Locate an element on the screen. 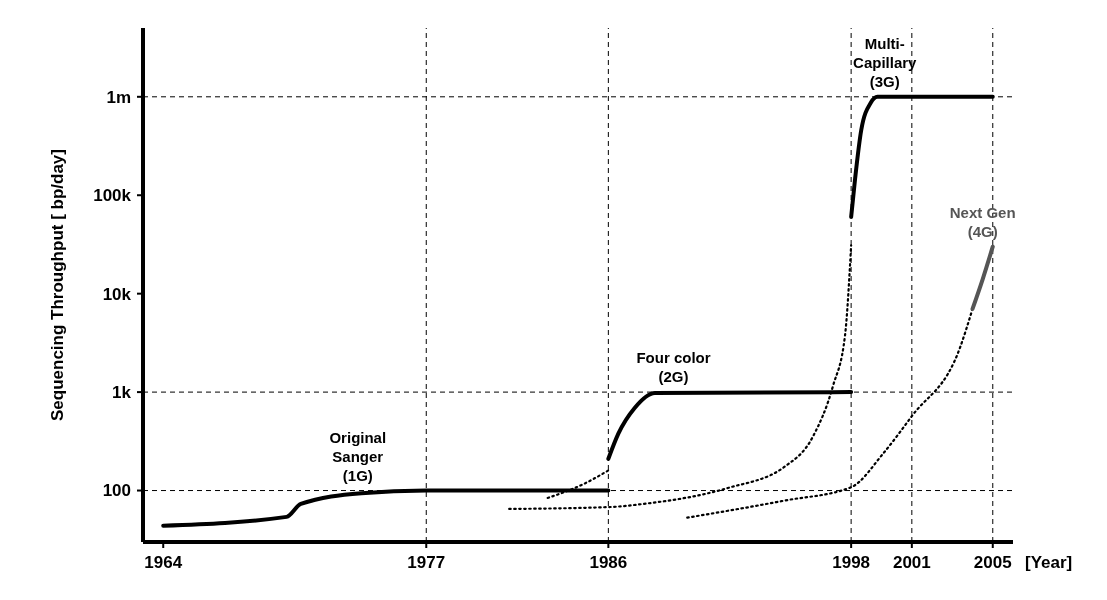 The height and width of the screenshot is (600, 1107). y-tick-label: 100k is located at coordinates (112, 196).